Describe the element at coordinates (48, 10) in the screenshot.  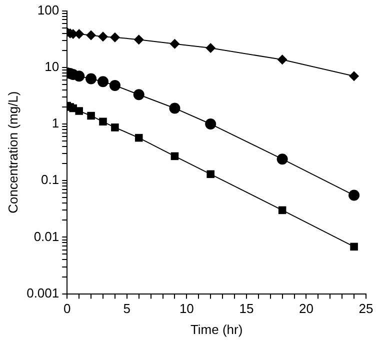
I see `y-tick-label: 100` at that location.